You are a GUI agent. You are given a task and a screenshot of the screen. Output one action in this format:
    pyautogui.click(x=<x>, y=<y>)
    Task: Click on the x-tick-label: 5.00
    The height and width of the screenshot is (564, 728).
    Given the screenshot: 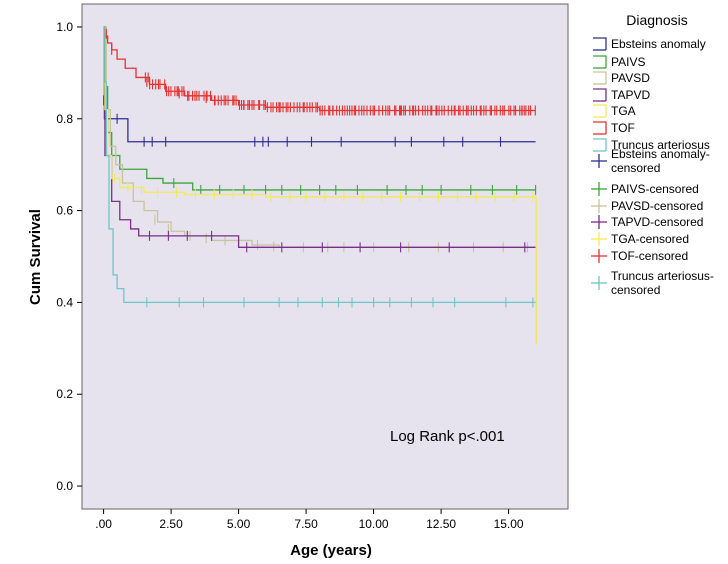 What is the action you would take?
    pyautogui.click(x=239, y=524)
    